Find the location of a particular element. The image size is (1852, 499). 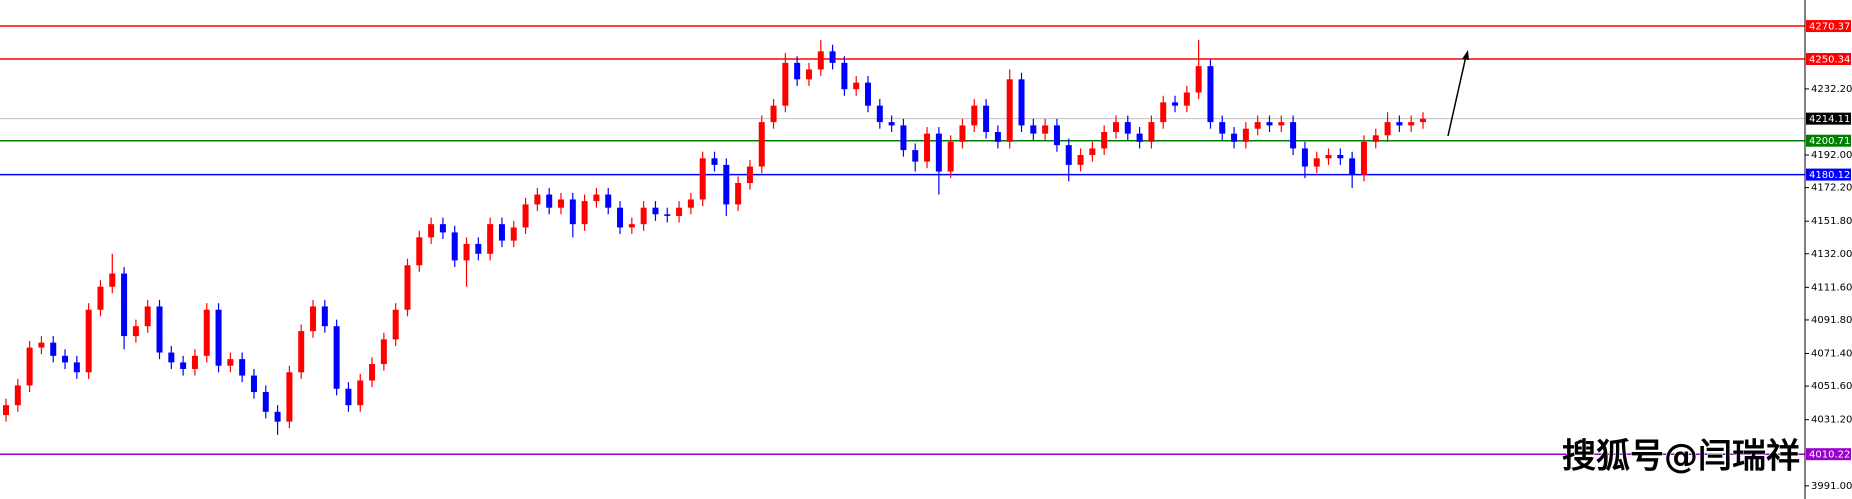

y-tick-label: 4031.20 is located at coordinates (1831, 420).